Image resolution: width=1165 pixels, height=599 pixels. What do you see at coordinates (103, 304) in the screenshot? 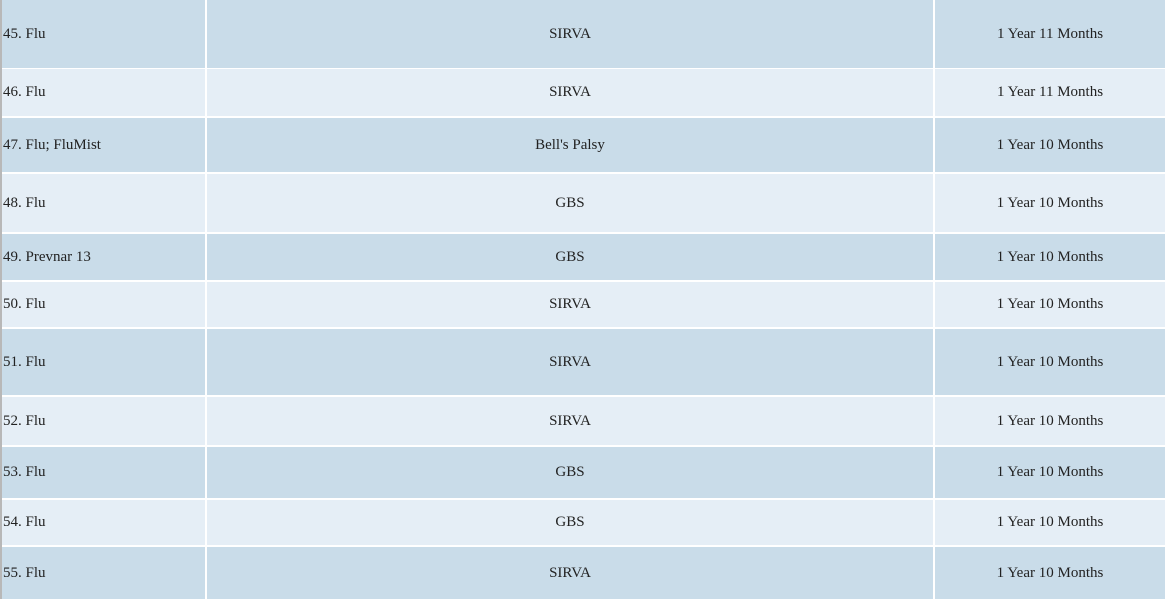
I see `vaccine-cell: 50. Flu` at bounding box center [103, 304].